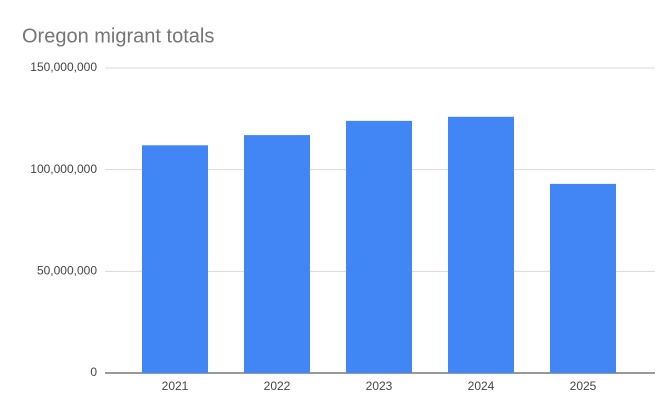  I want to click on x-tick-label: 2022, so click(277, 386).